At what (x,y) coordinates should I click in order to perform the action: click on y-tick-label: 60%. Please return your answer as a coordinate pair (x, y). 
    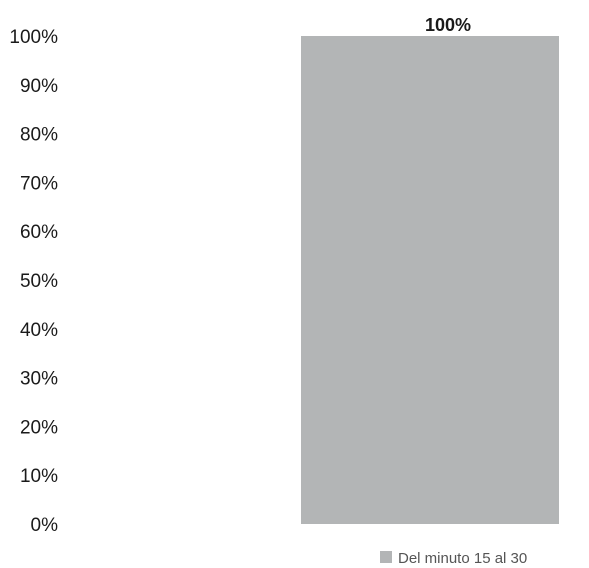
    Looking at the image, I should click on (39, 232).